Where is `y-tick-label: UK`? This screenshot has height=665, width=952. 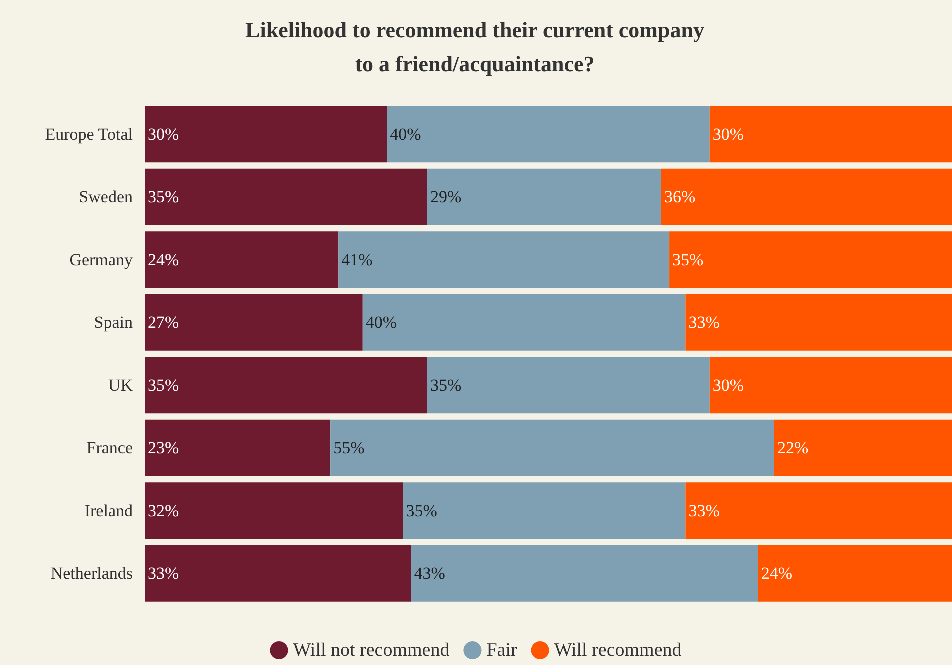 y-tick-label: UK is located at coordinates (121, 385).